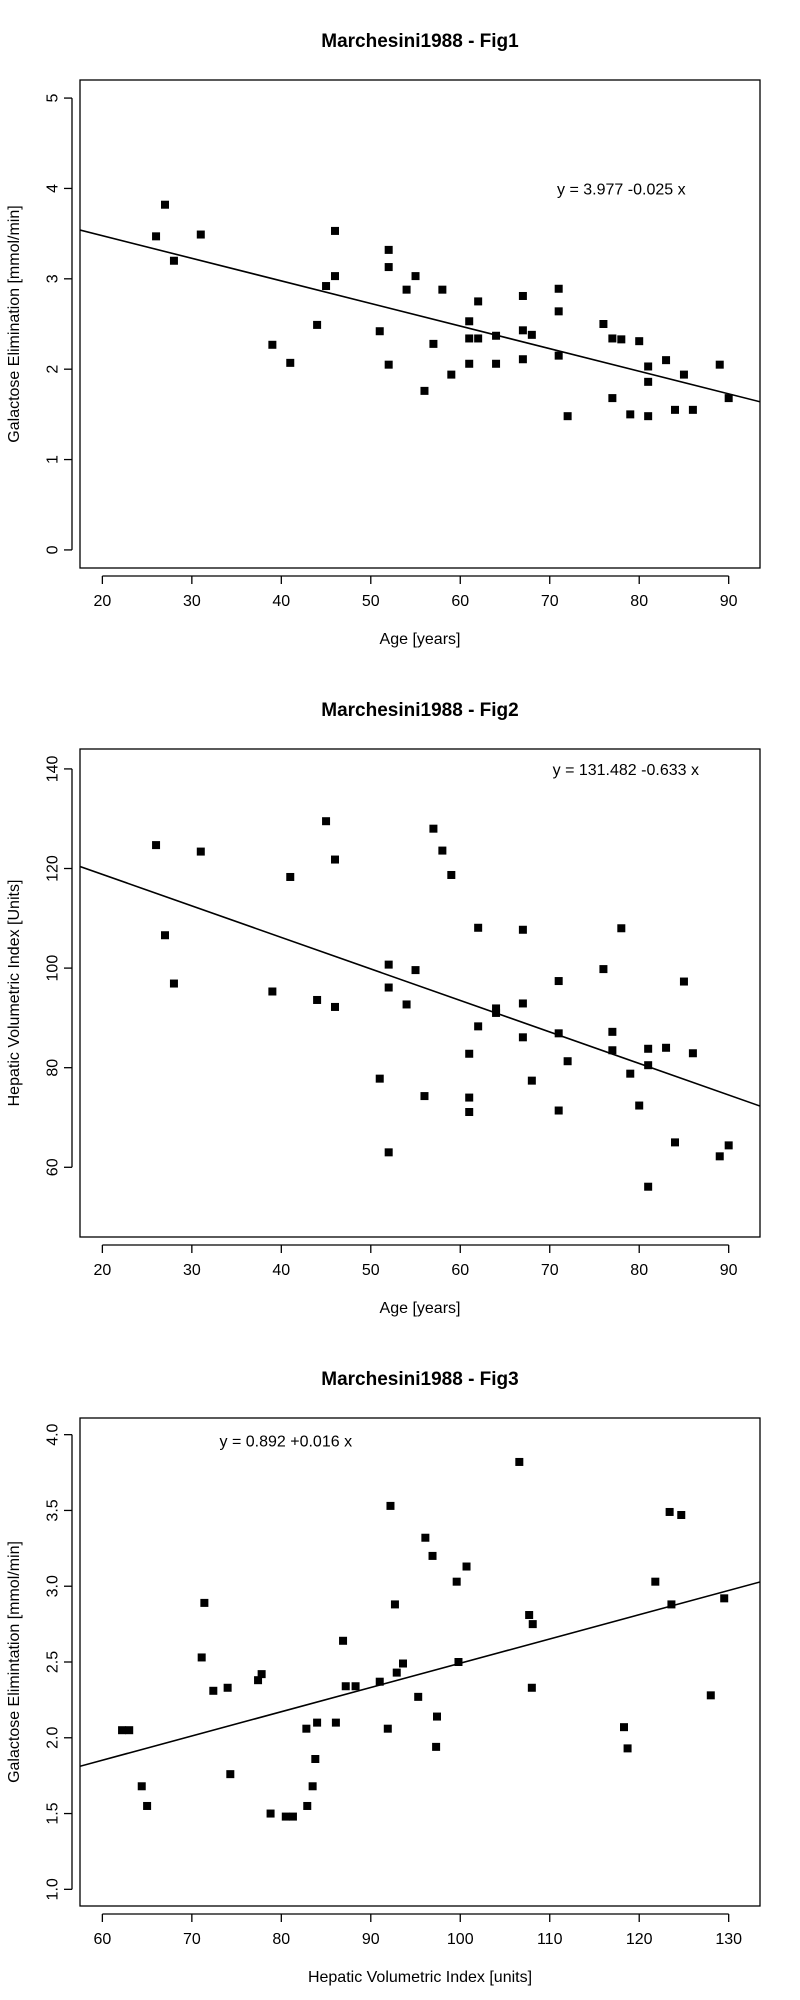 Image resolution: width=800 pixels, height=2000 pixels. I want to click on y-tick-label: 140, so click(53, 768).